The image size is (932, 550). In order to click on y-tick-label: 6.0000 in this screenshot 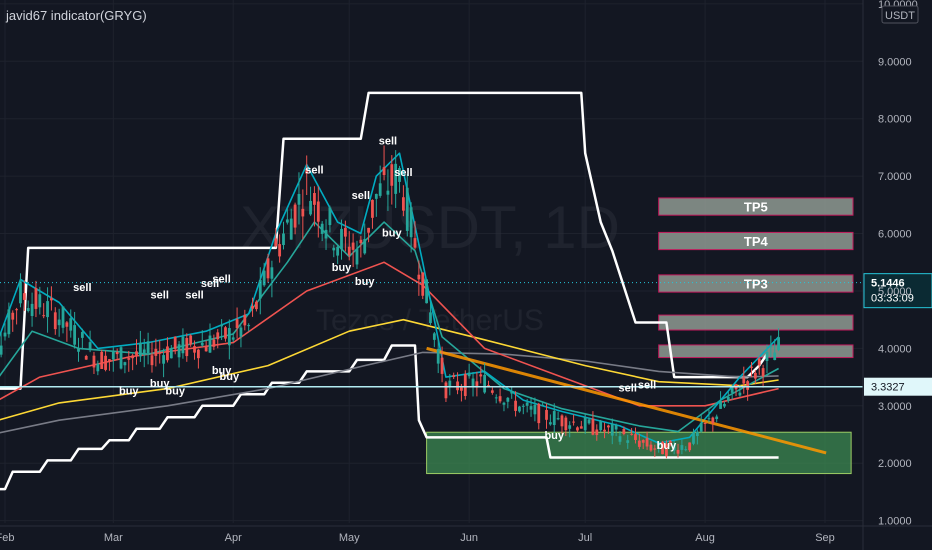, I will do `click(895, 235)`.